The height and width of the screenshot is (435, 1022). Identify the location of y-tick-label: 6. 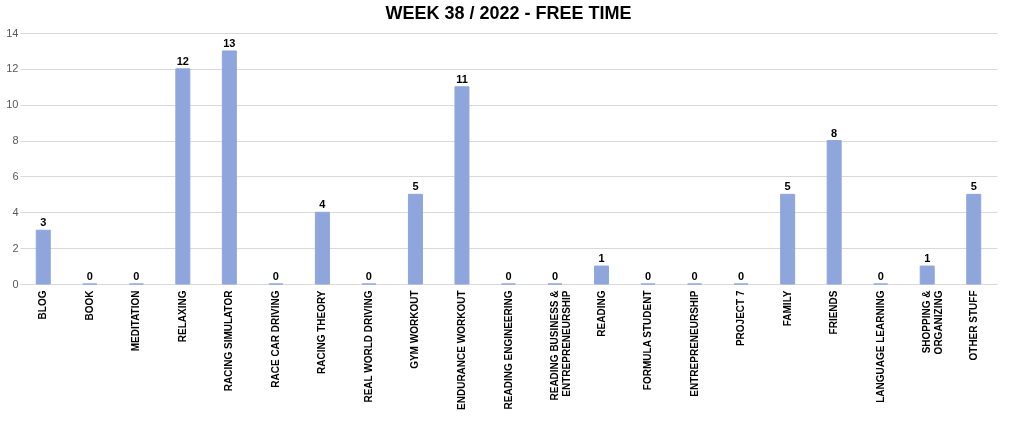
(15, 175).